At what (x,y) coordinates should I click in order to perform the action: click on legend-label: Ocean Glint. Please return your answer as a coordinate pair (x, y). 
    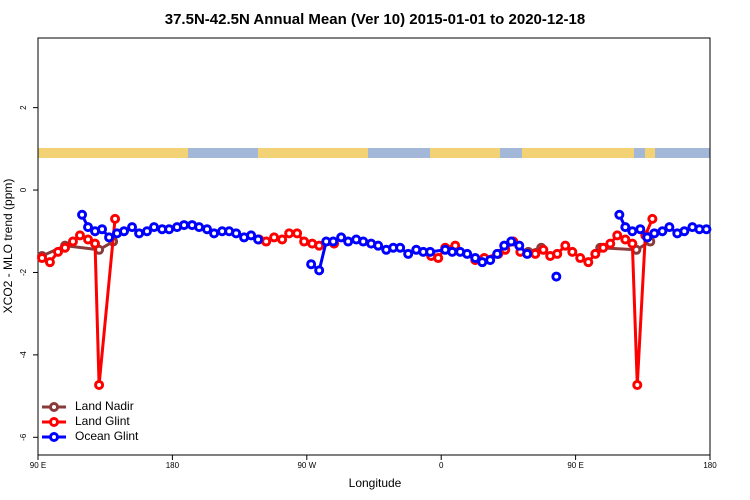
    Looking at the image, I should click on (107, 436).